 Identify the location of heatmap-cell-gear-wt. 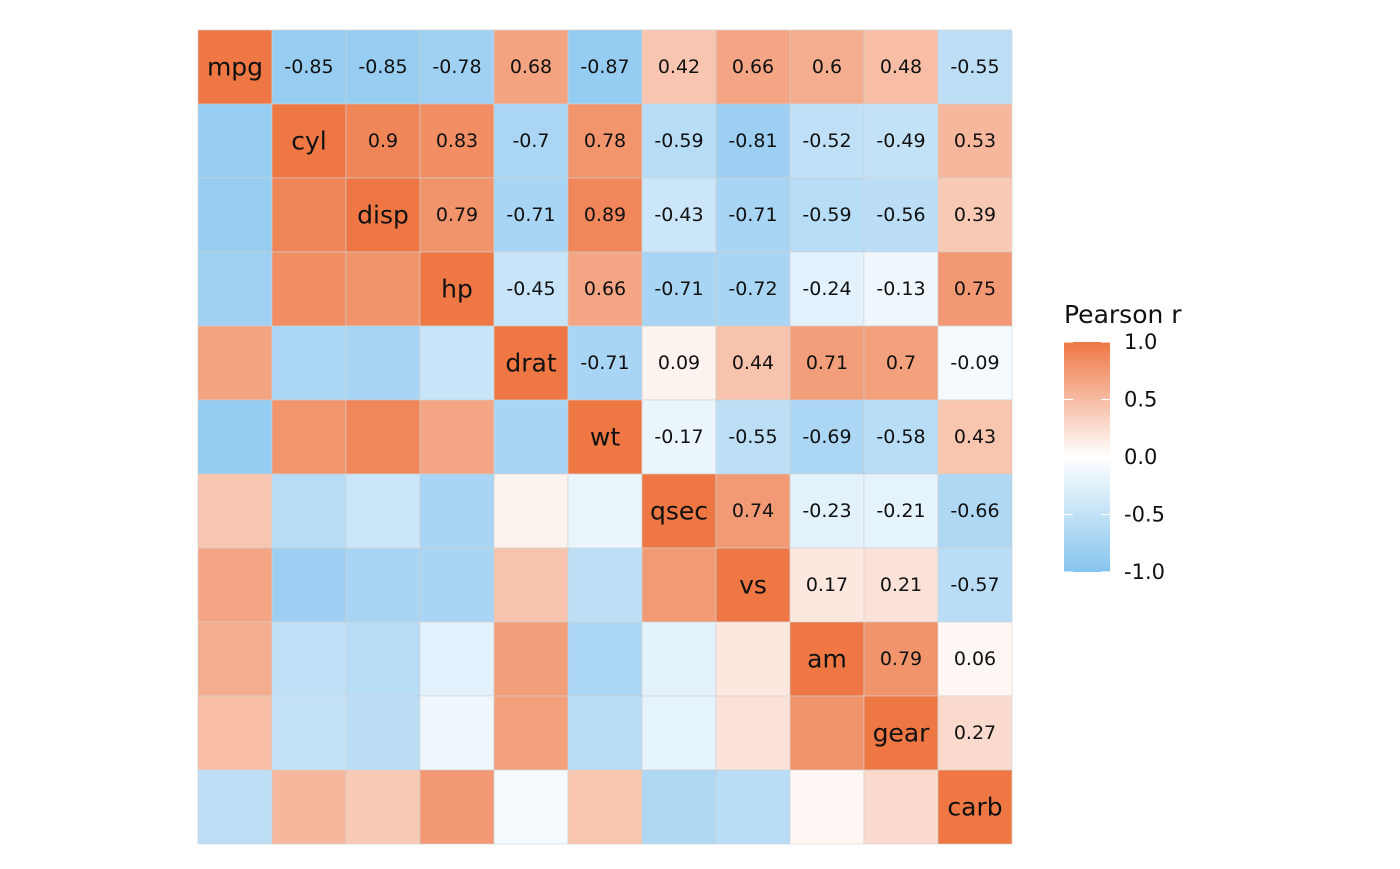
(605, 733).